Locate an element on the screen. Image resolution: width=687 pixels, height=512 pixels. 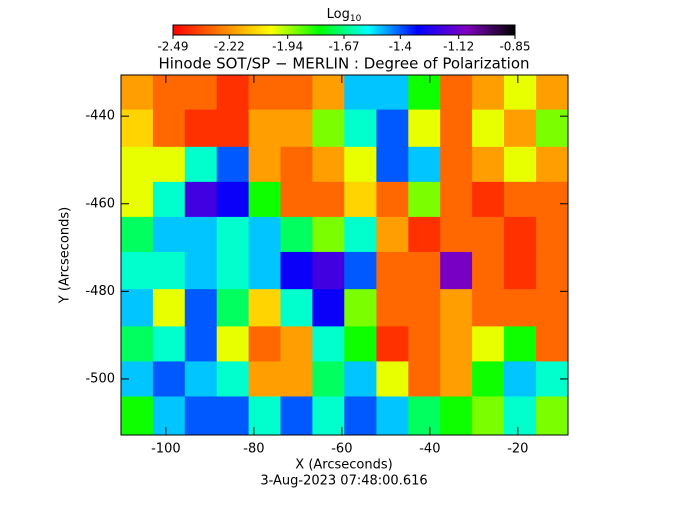
colorbar-tick-label: -1.94 is located at coordinates (287, 47).